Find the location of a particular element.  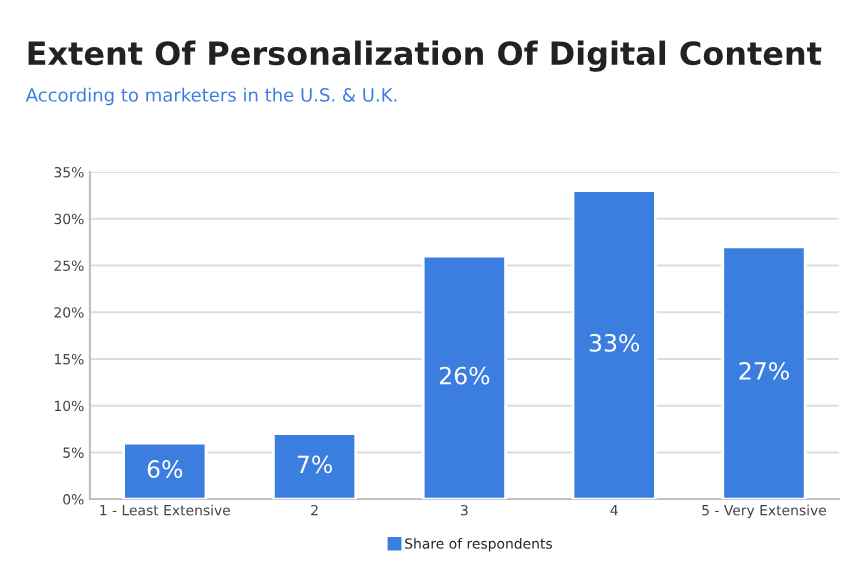

data-label: 33% is located at coordinates (614, 342).